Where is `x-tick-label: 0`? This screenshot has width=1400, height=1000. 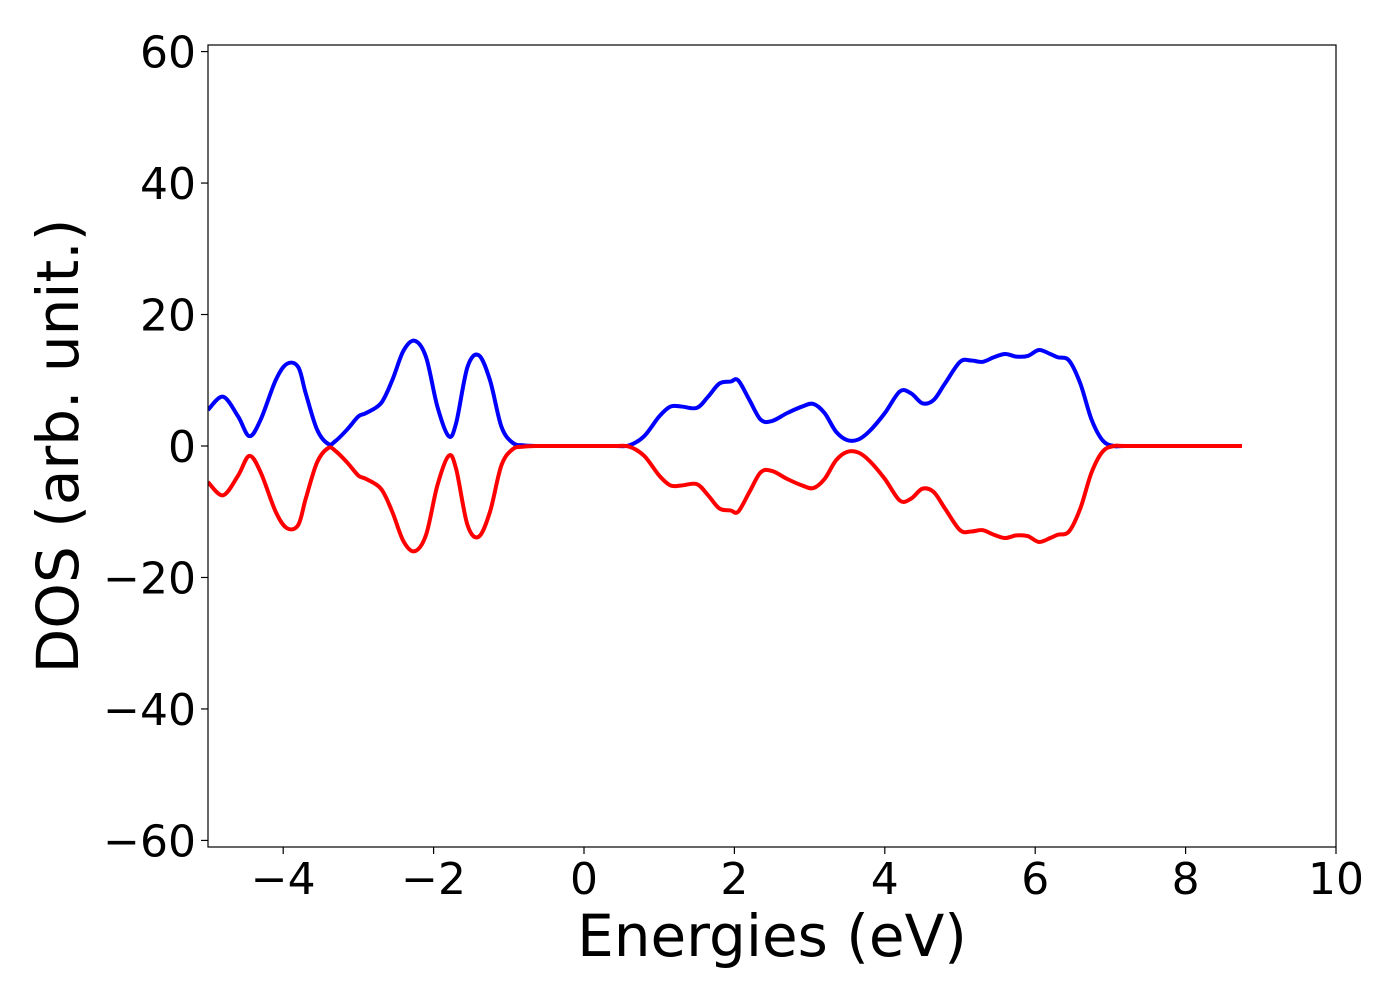
x-tick-label: 0 is located at coordinates (584, 879).